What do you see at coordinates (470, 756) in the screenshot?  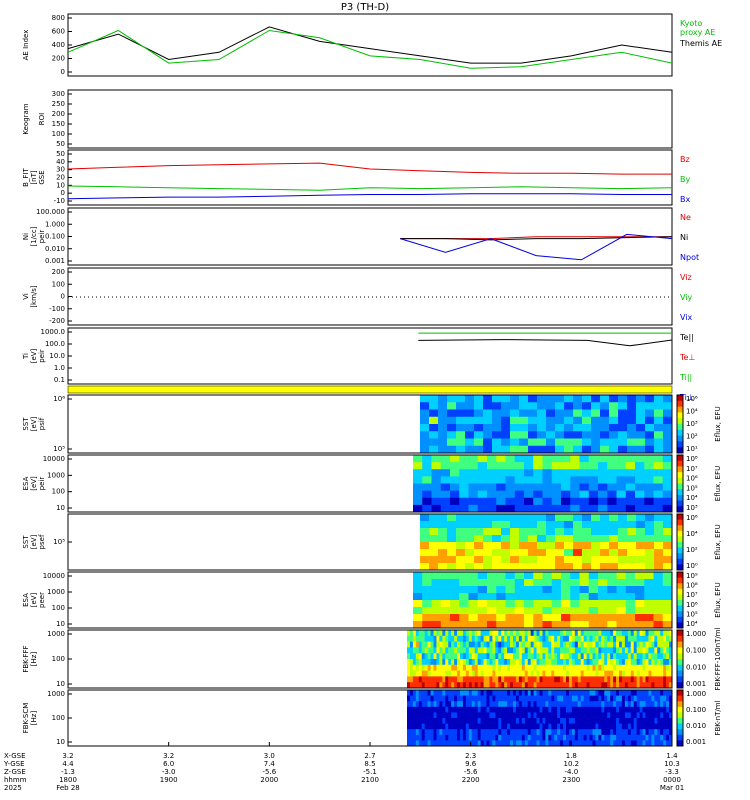 I see `x-tick-value: 2.3` at bounding box center [470, 756].